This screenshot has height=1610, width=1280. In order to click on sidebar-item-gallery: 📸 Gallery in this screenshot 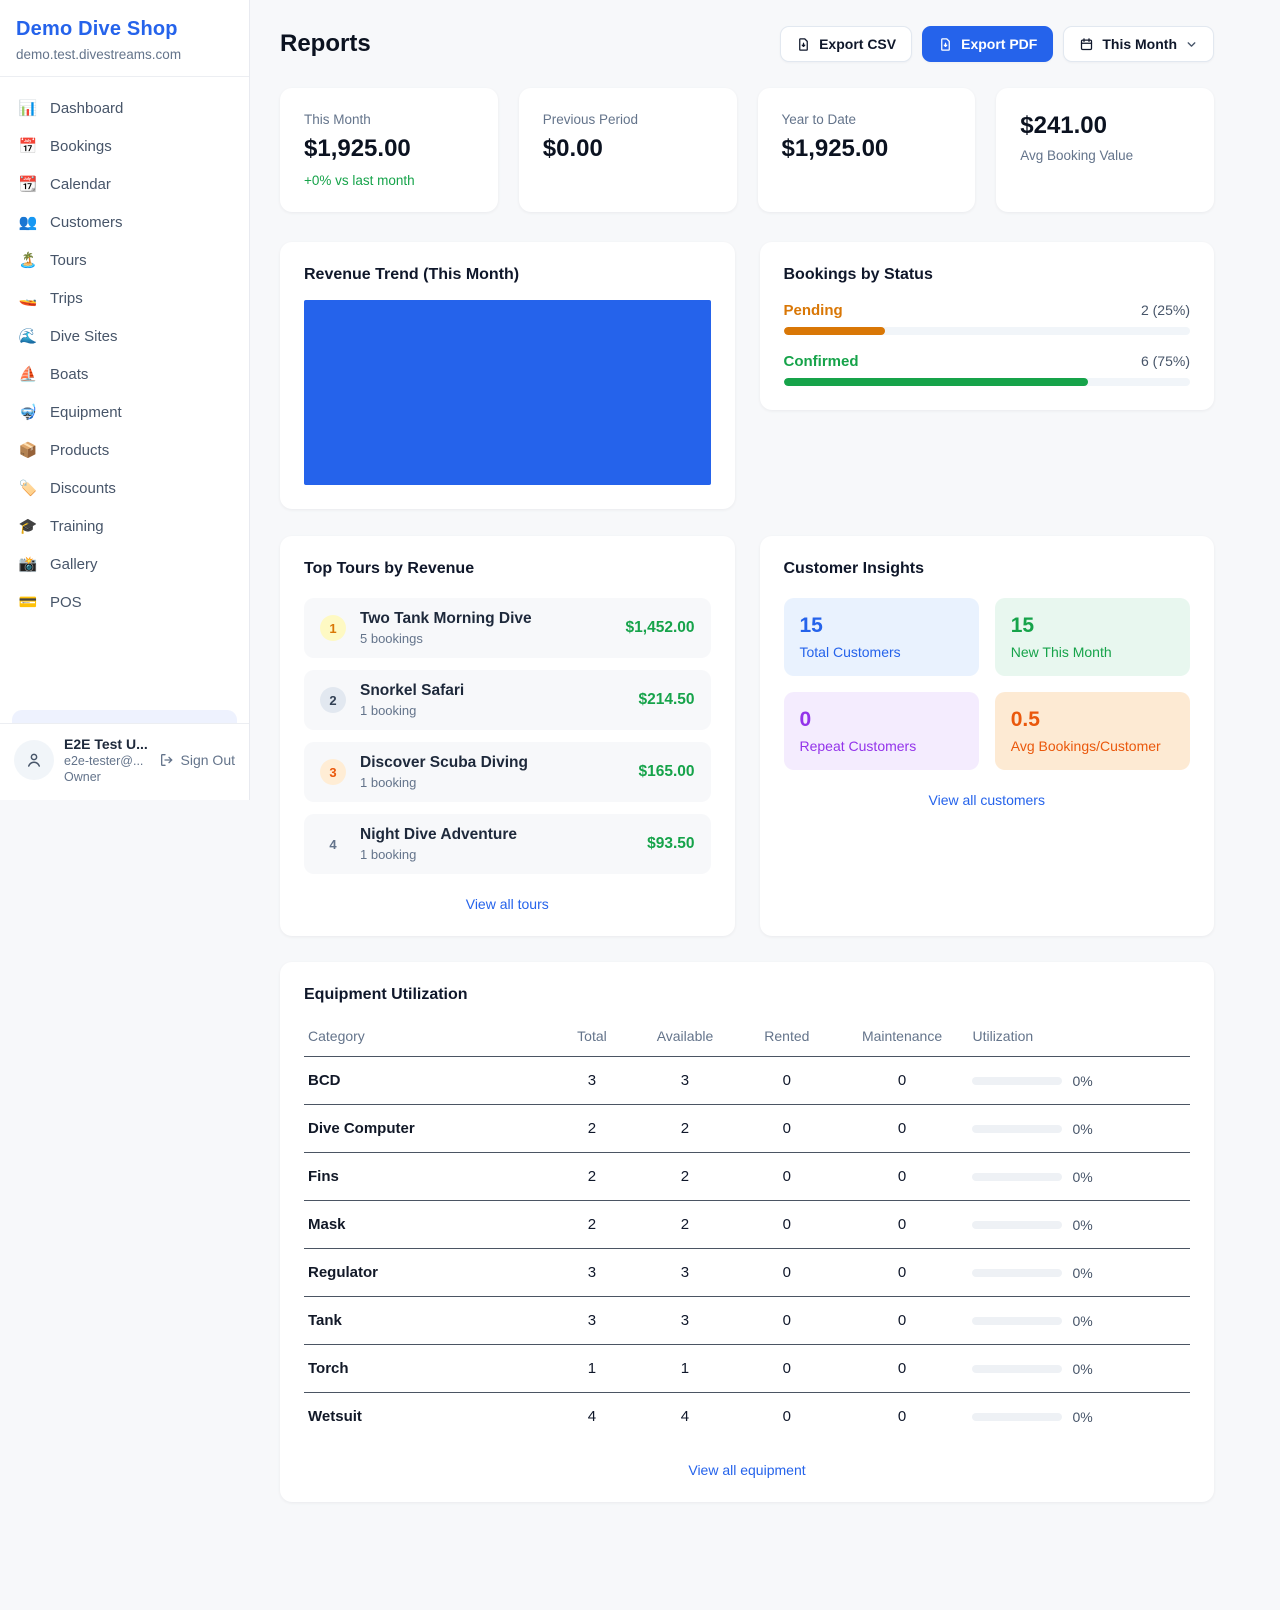, I will do `click(124, 564)`.